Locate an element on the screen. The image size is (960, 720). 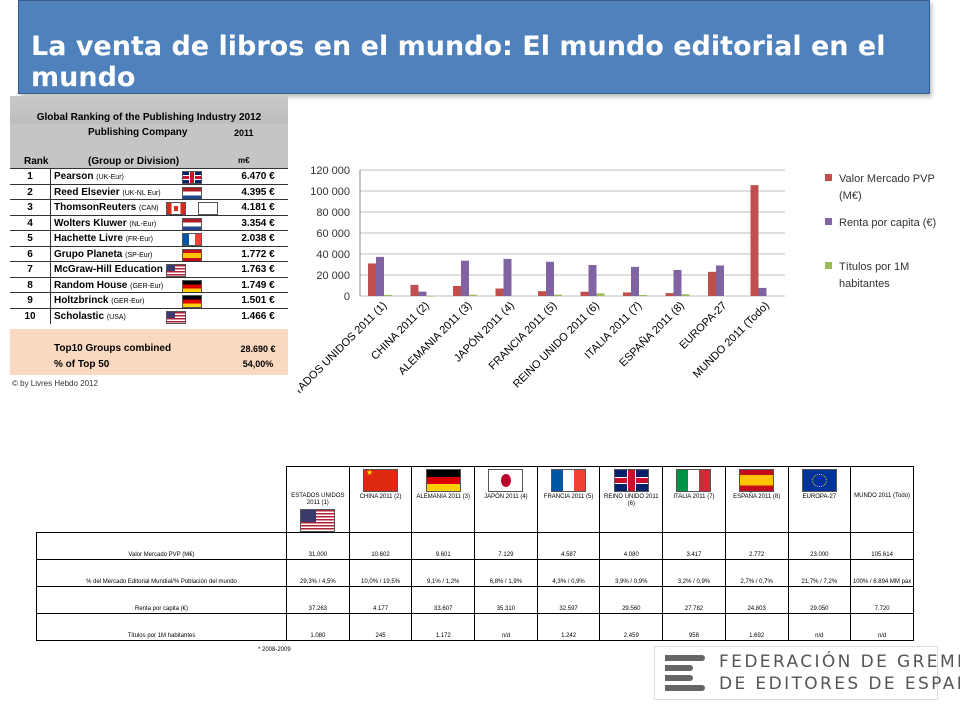
table-cell: 105.614 is located at coordinates (882, 546).